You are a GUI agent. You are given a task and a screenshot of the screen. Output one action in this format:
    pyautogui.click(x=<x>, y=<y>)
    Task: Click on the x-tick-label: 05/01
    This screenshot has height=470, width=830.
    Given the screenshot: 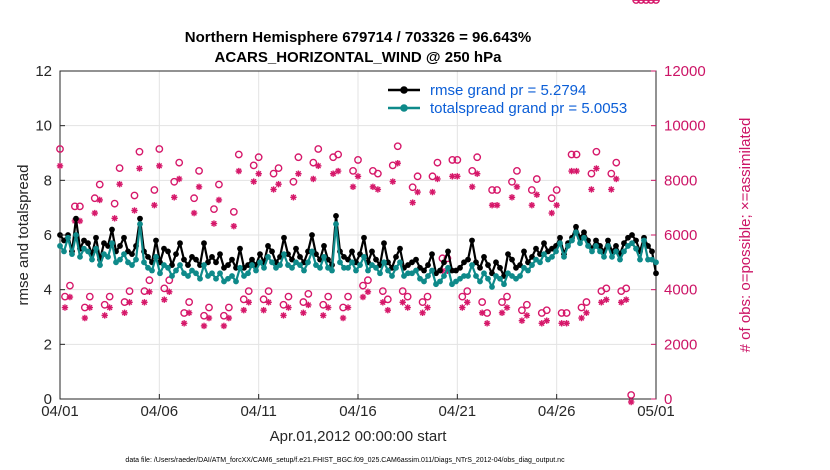 What is the action you would take?
    pyautogui.click(x=656, y=411)
    